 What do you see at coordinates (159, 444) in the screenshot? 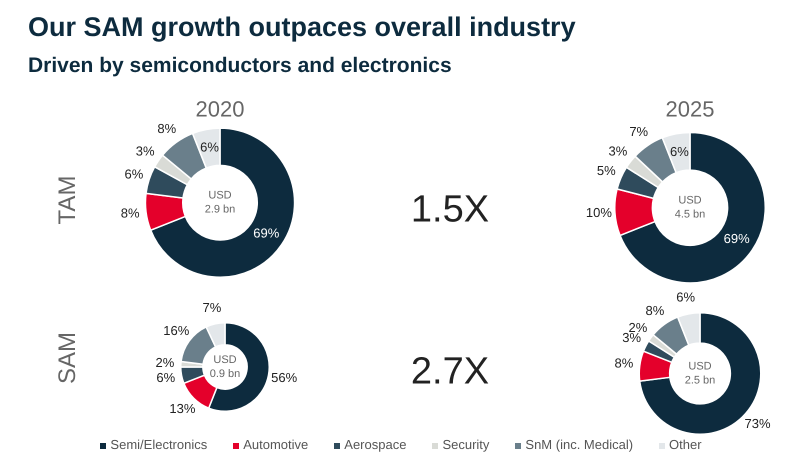
I see `legend-label: Semi/Electronics` at bounding box center [159, 444].